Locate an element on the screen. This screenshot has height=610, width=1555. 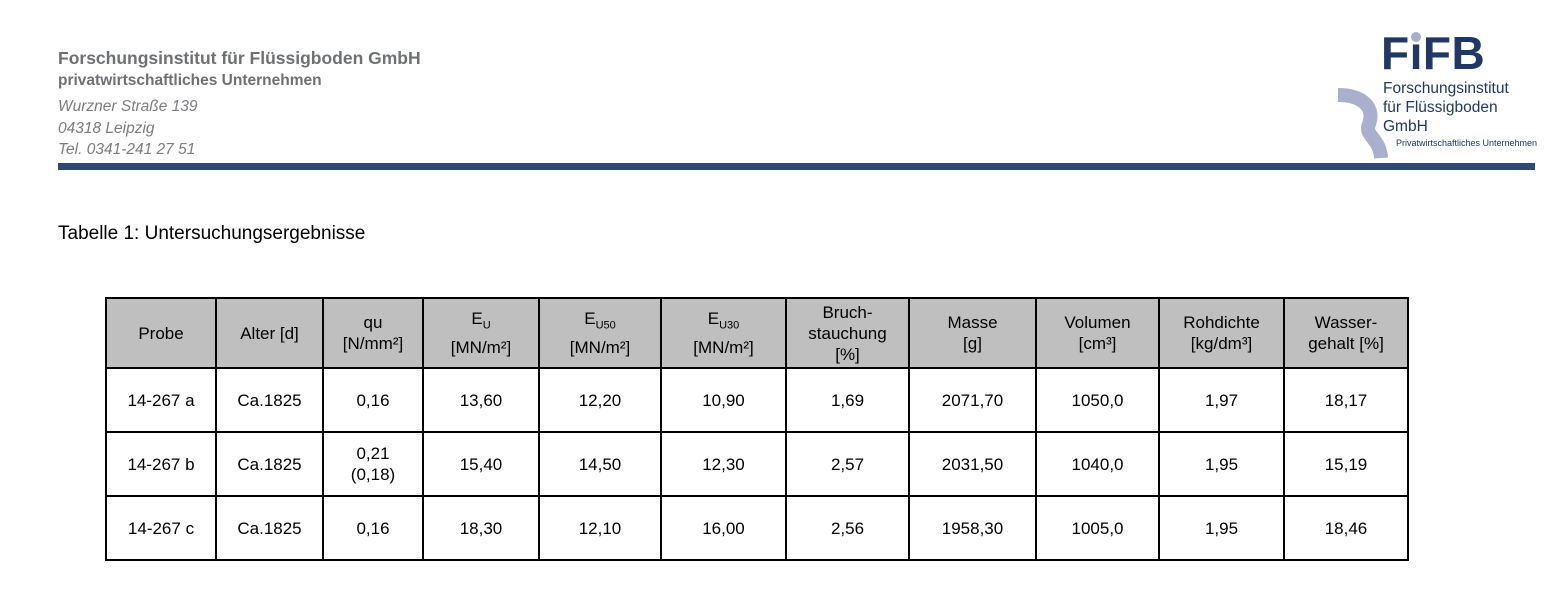
cell-eu30: 10,90 is located at coordinates (723, 400).